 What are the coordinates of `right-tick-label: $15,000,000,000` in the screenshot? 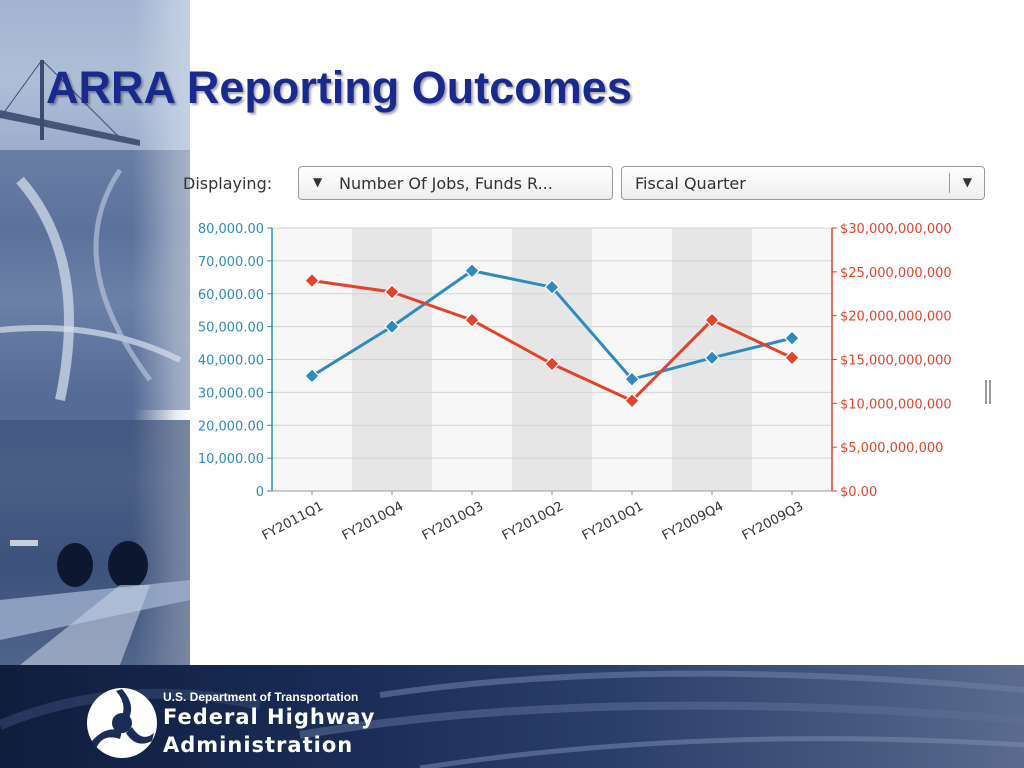 It's located at (896, 361).